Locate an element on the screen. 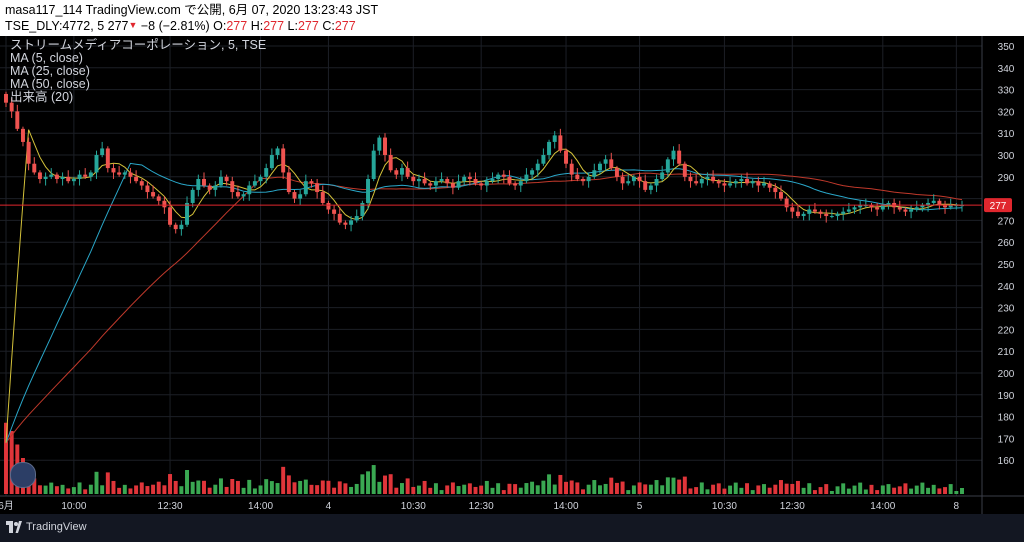 Image resolution: width=1024 pixels, height=542 pixels. legend-ma50: MA (50, close) is located at coordinates (50, 84).